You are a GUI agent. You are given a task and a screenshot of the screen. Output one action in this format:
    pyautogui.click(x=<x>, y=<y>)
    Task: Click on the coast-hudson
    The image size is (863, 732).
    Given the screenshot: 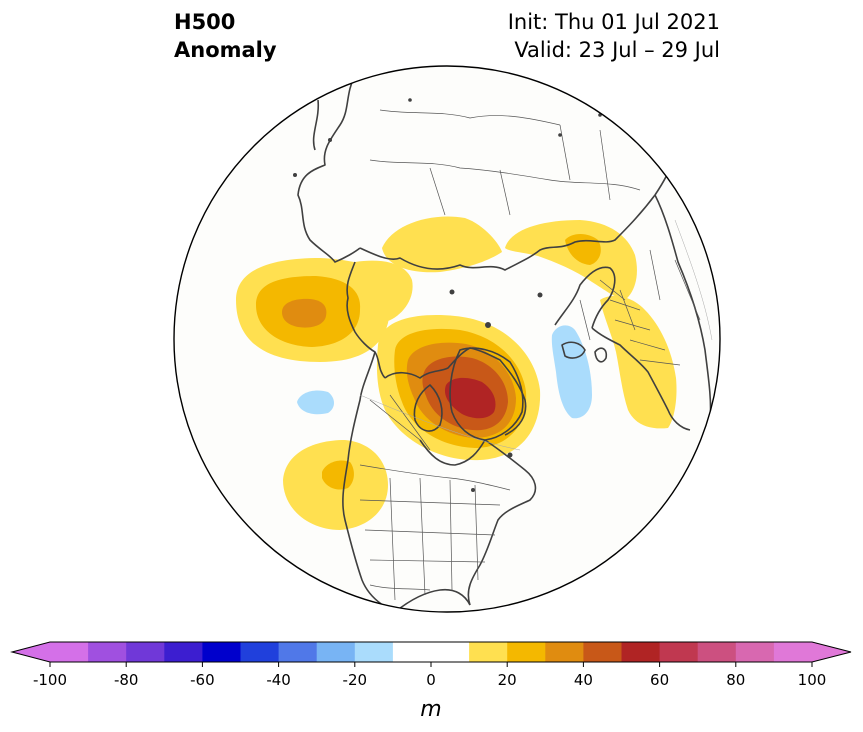 What is the action you would take?
    pyautogui.click(x=452, y=452)
    